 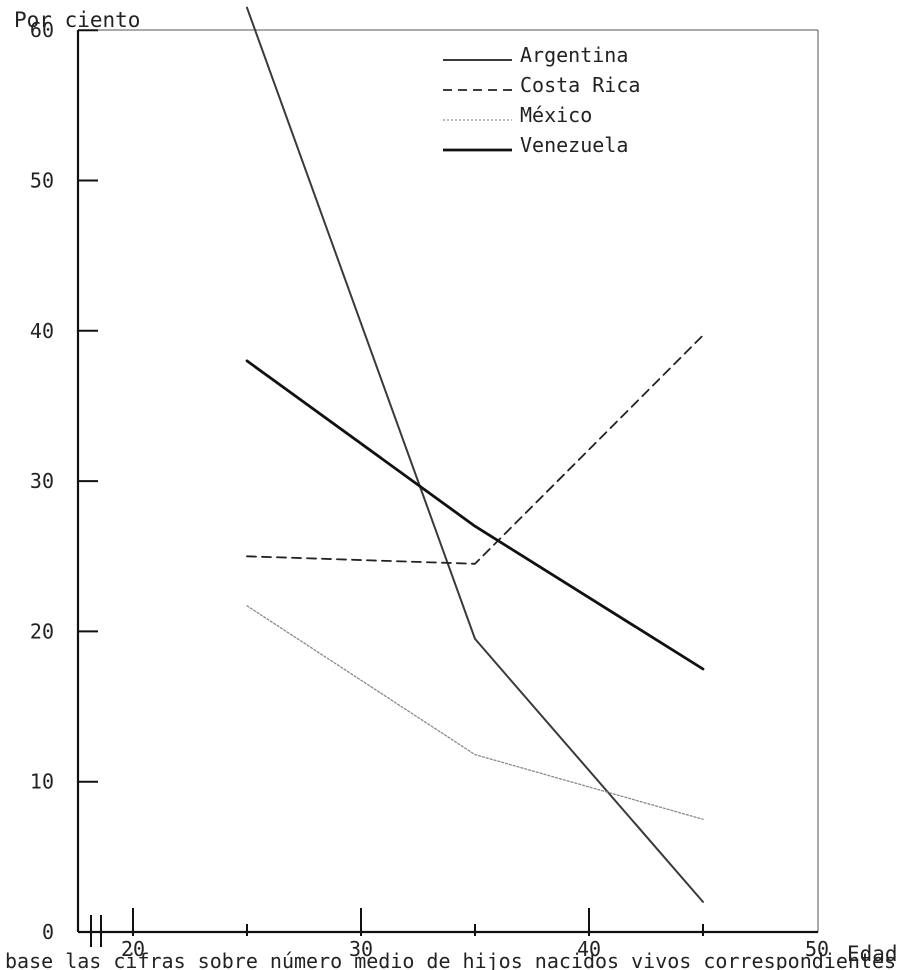 What do you see at coordinates (42, 481) in the screenshot?
I see `y-tick-label: 30` at bounding box center [42, 481].